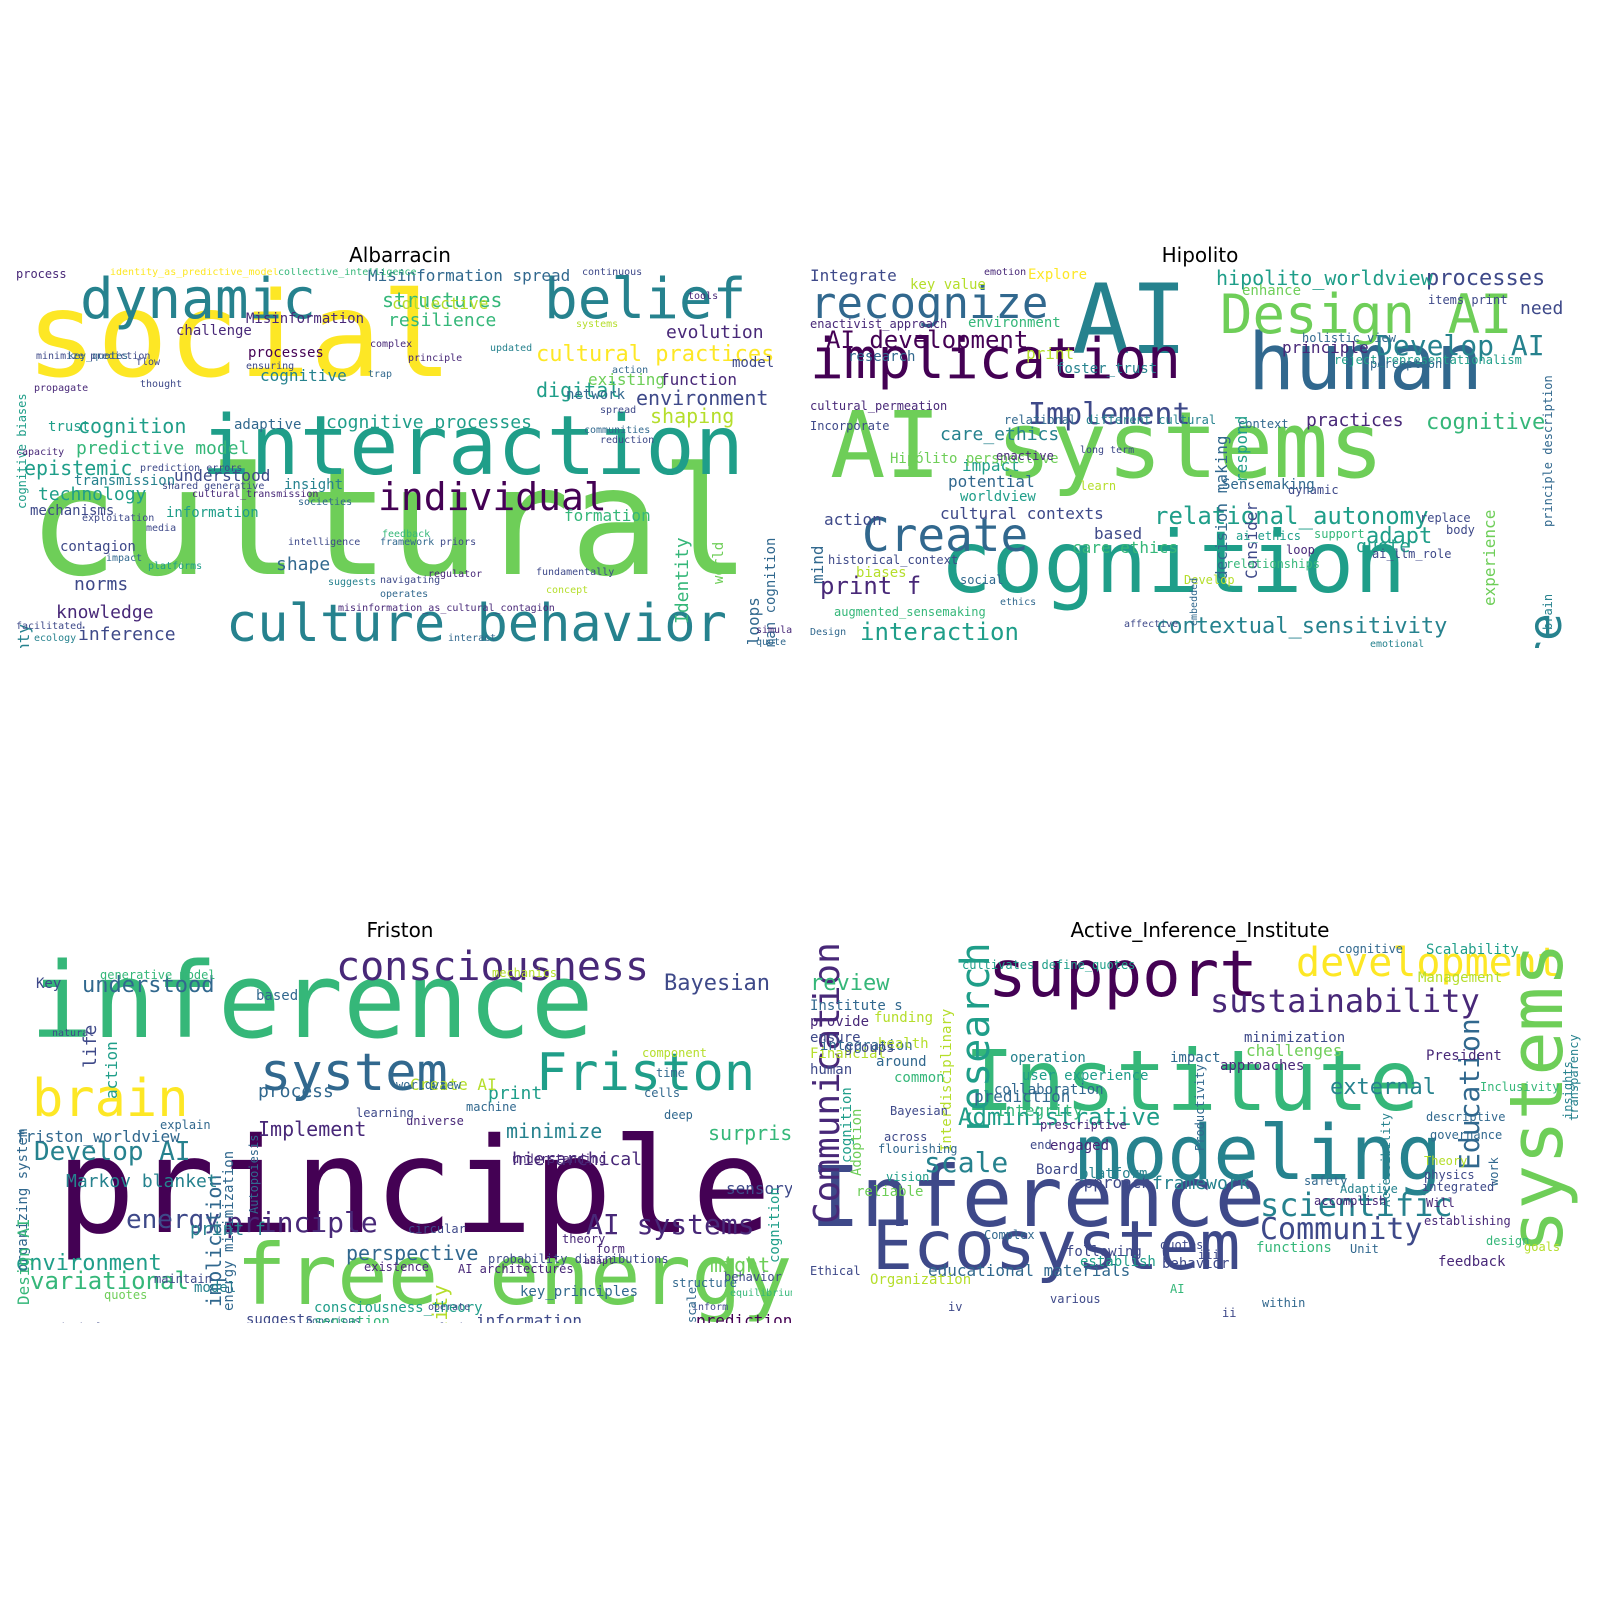 Image resolution: width=1600 pixels, height=1600 pixels. What do you see at coordinates (41, 274) in the screenshot?
I see `cloud-word: process` at bounding box center [41, 274].